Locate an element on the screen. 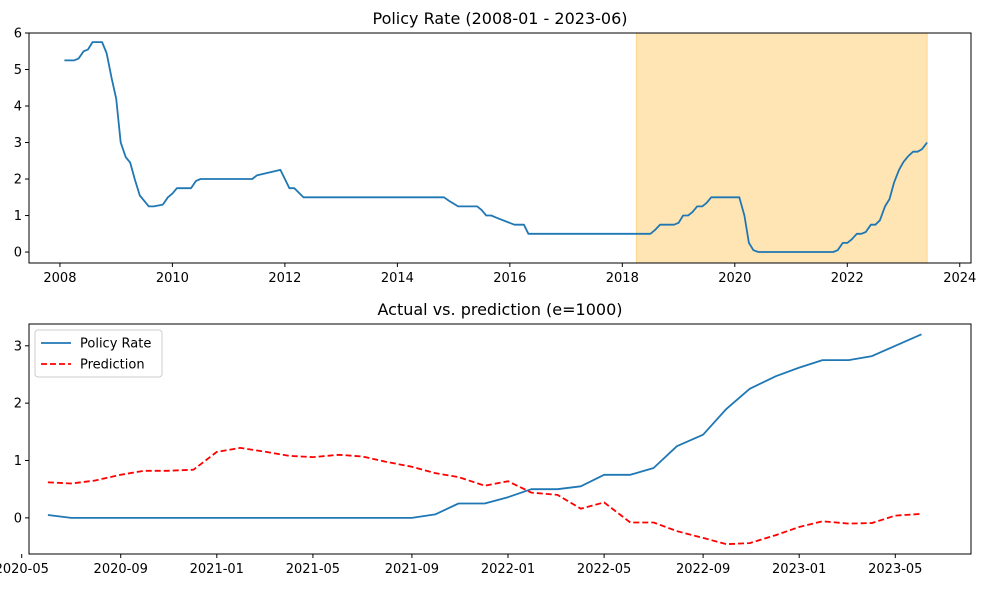 The image size is (988, 590). legend: Policy Rate Prediction is located at coordinates (98, 353).